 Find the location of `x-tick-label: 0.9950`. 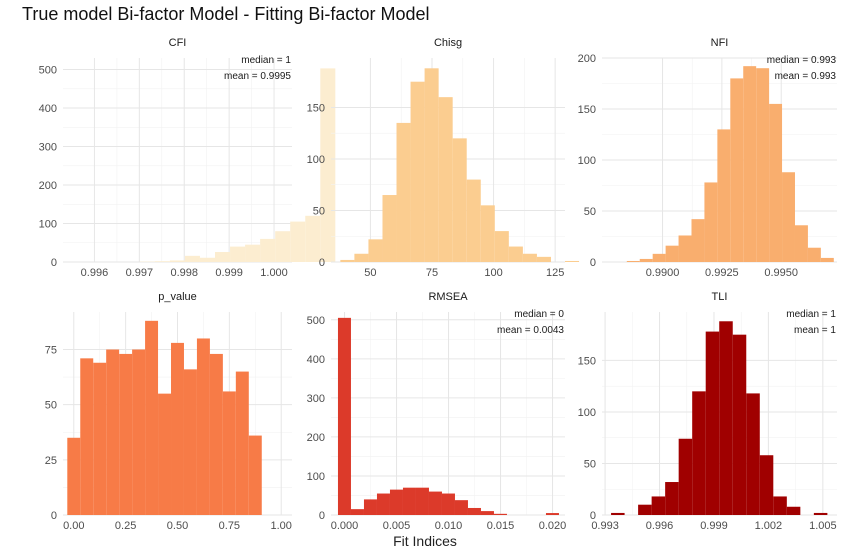

x-tick-label: 0.9950 is located at coordinates (781, 273).